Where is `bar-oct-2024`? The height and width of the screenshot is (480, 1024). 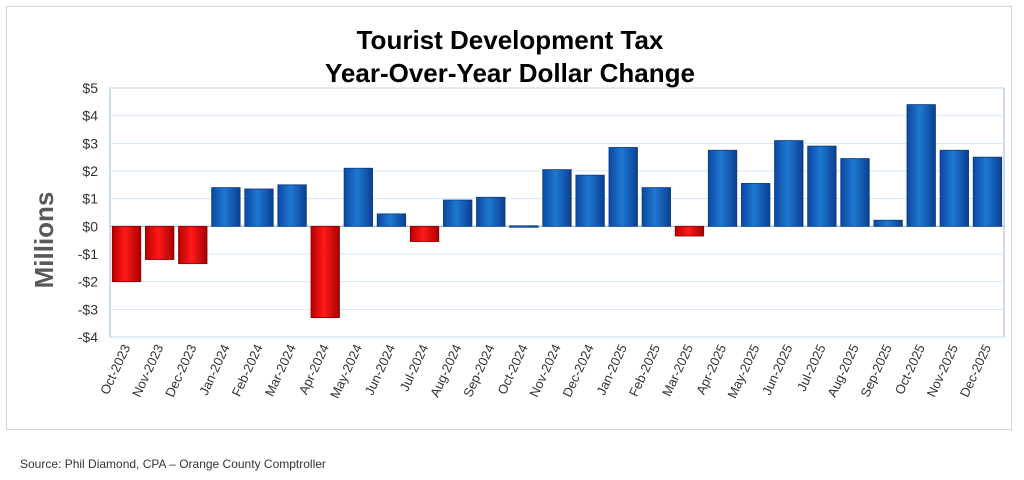
bar-oct-2024 is located at coordinates (524, 226).